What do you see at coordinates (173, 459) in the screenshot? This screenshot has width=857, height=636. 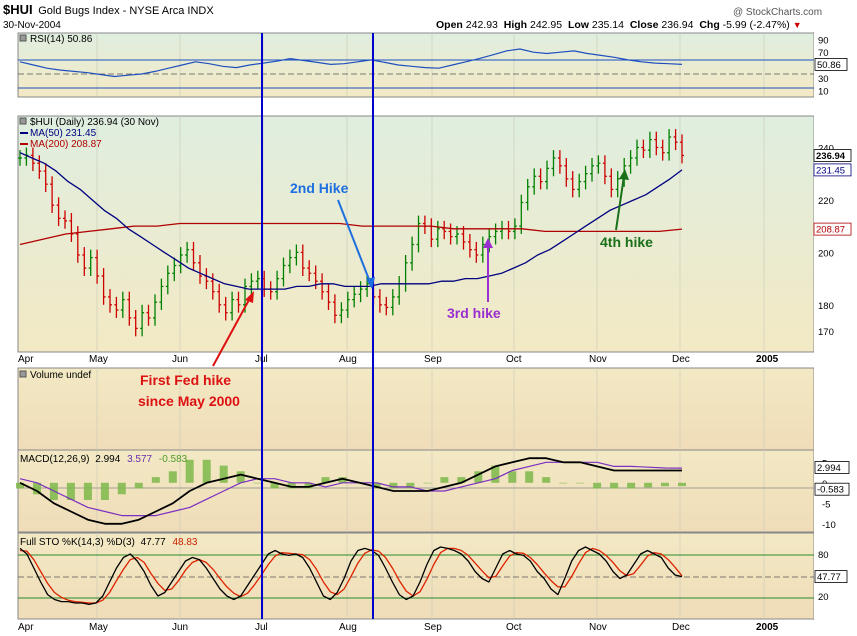 I see `macd-legend-hist: -0.583` at bounding box center [173, 459].